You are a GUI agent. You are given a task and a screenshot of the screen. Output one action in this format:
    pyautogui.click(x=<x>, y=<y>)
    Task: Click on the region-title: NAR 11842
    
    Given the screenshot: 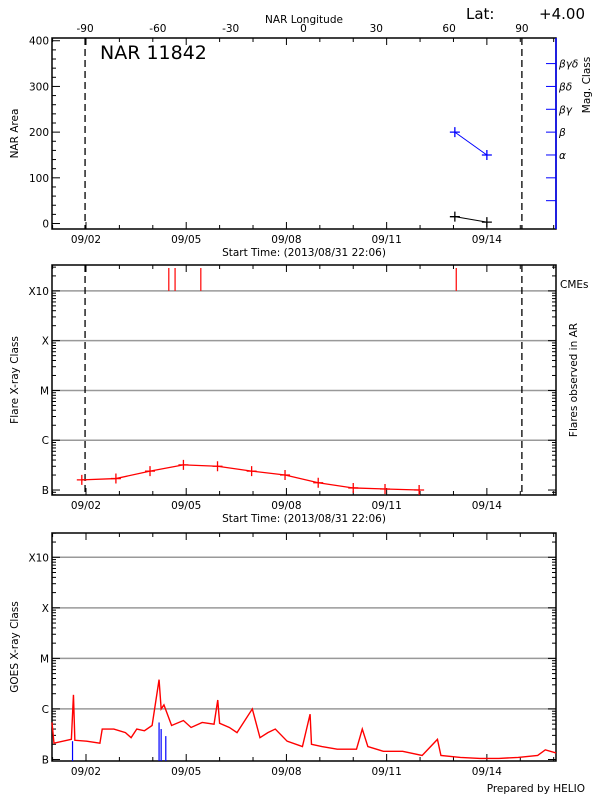 What is the action you would take?
    pyautogui.click(x=153, y=53)
    